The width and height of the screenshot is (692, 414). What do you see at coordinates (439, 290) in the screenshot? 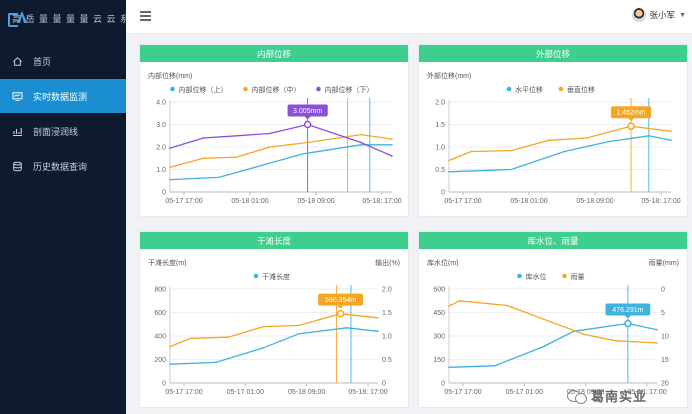
I see `y-tick-label: 600` at bounding box center [439, 290].